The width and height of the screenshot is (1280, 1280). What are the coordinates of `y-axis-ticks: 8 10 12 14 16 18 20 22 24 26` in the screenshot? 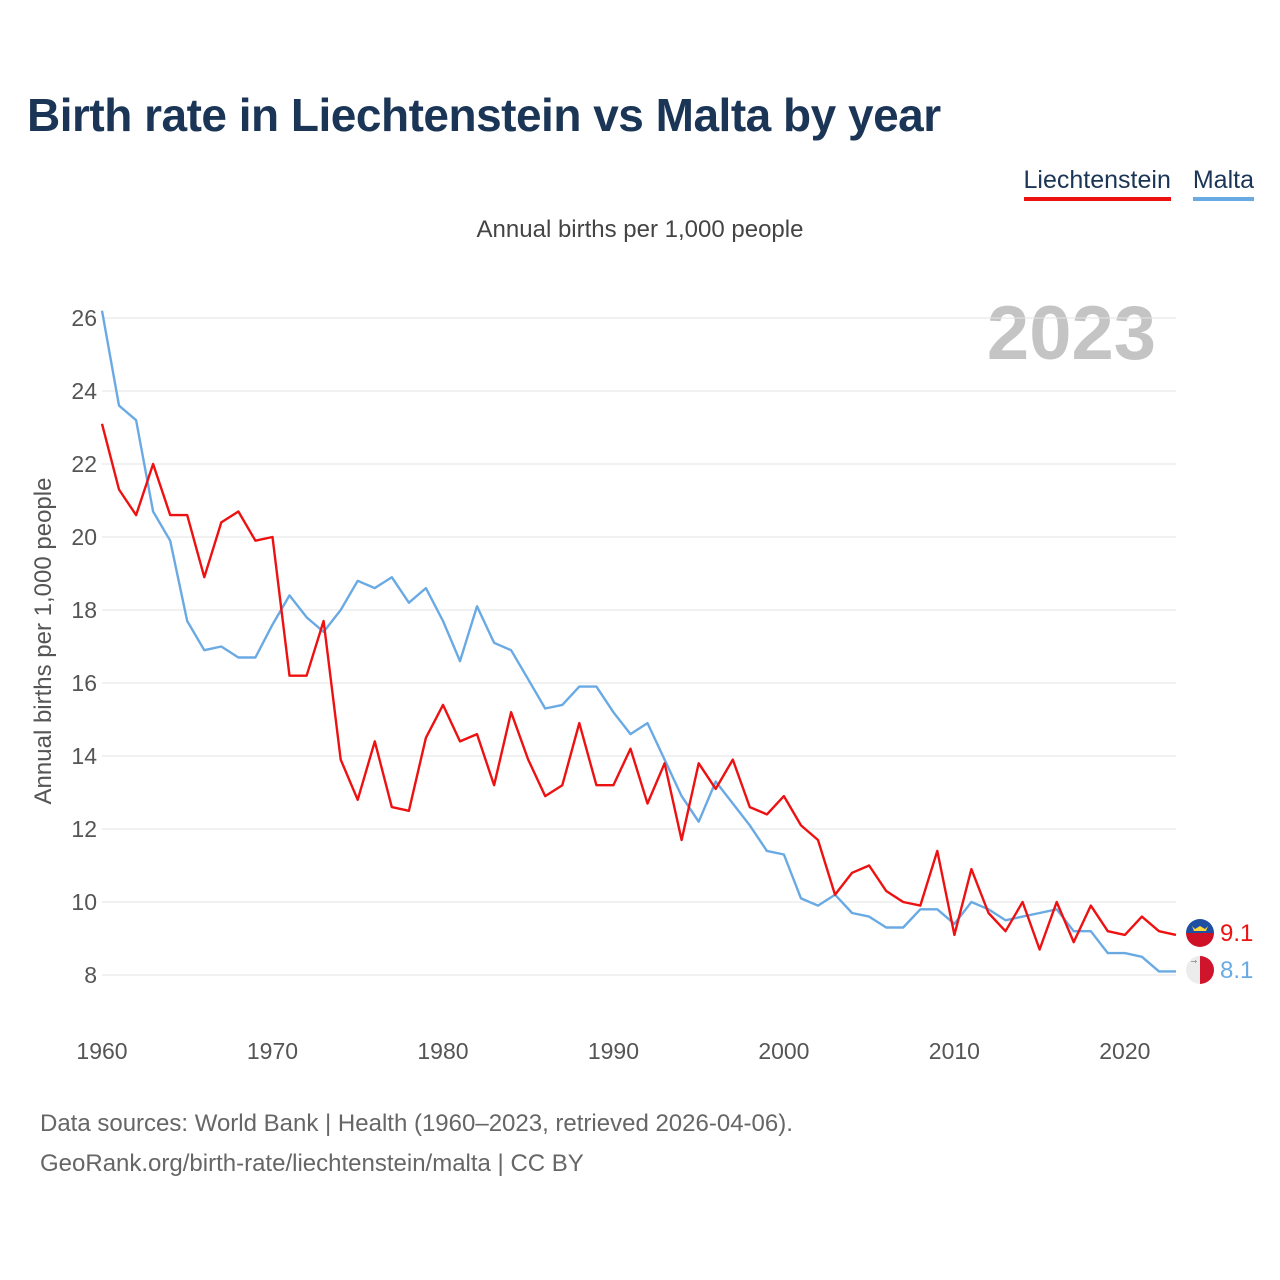 It's located at (84, 646).